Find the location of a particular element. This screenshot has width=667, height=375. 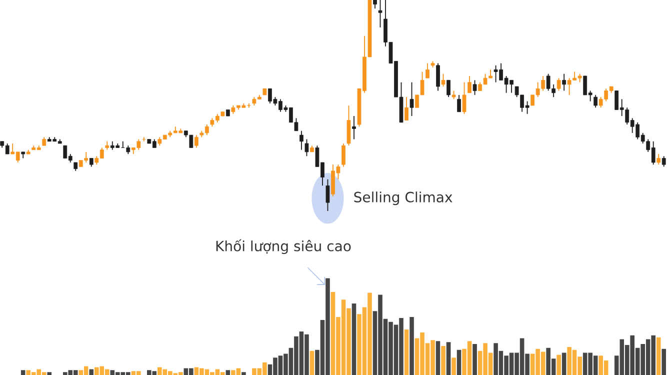

annotation: Selling Climax is located at coordinates (403, 199).